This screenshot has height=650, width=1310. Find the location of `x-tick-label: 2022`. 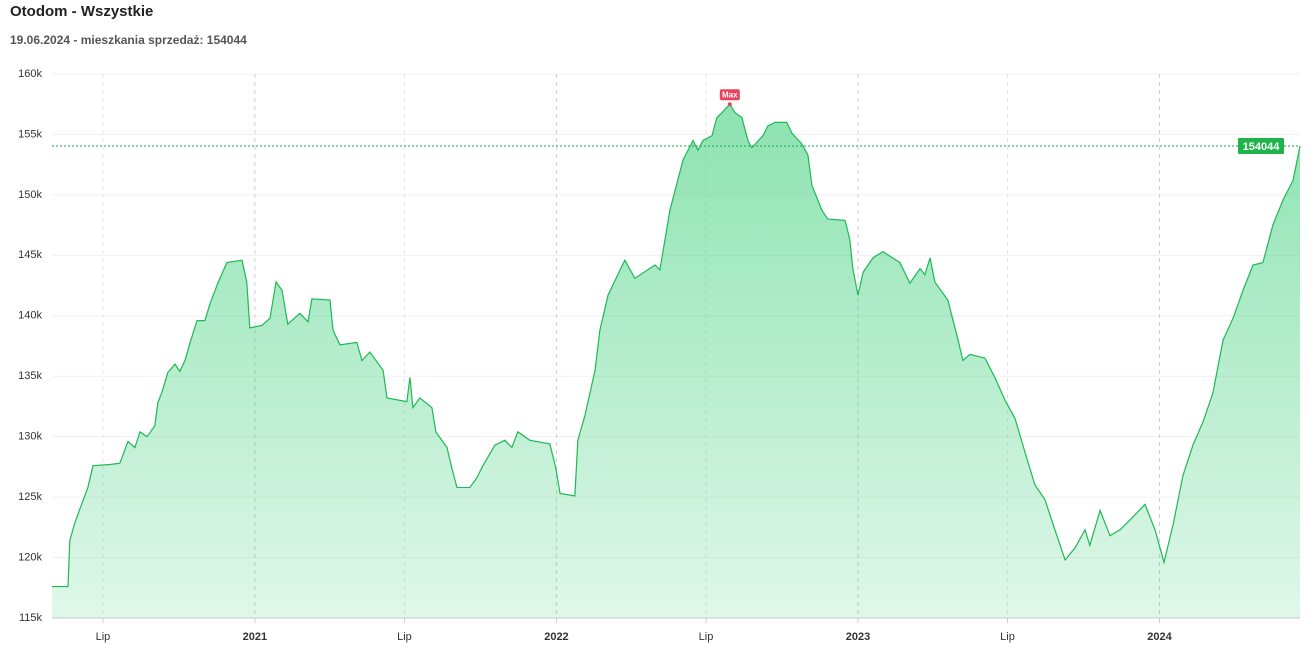

x-tick-label: 2022 is located at coordinates (556, 637).